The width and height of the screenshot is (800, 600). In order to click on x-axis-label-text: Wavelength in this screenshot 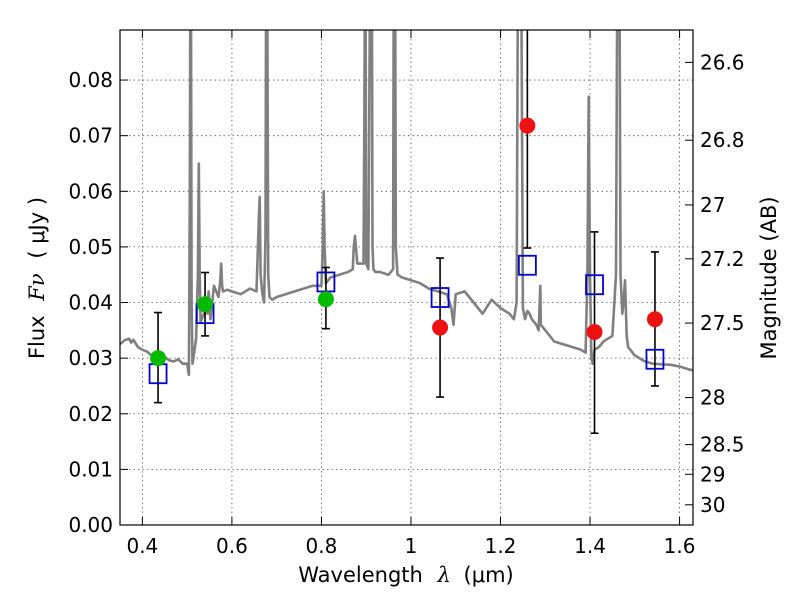, I will do `click(360, 575)`.